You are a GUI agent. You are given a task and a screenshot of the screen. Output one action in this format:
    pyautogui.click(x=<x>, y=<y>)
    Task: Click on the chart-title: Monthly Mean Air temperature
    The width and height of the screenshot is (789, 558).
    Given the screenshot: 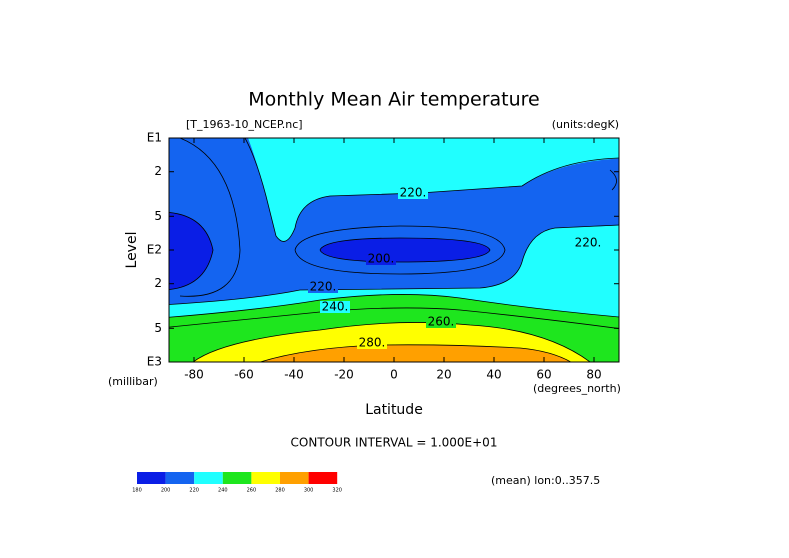 What is the action you would take?
    pyautogui.click(x=393, y=100)
    